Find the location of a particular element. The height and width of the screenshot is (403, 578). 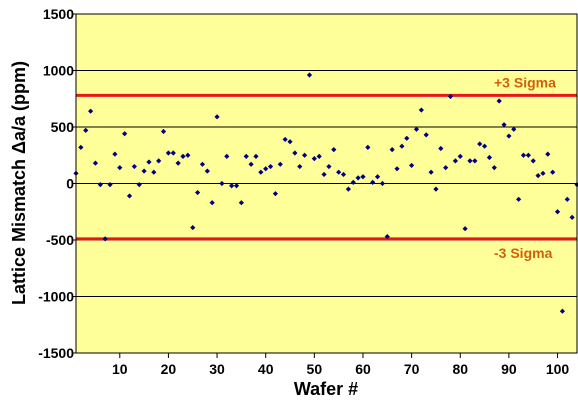

x-tick-label: 90 is located at coordinates (509, 369).